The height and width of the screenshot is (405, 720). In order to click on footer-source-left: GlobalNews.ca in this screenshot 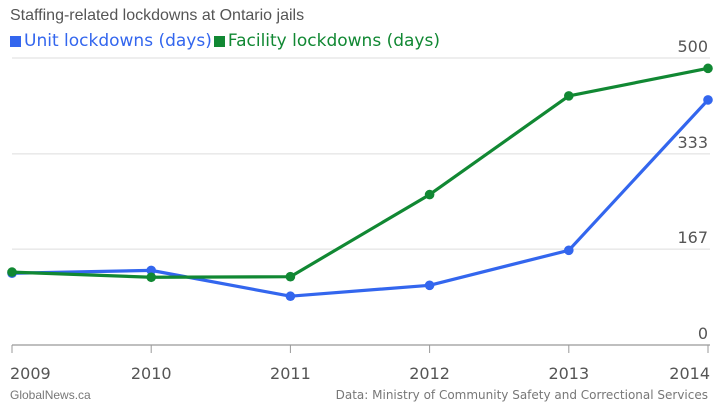, I will do `click(50, 395)`.